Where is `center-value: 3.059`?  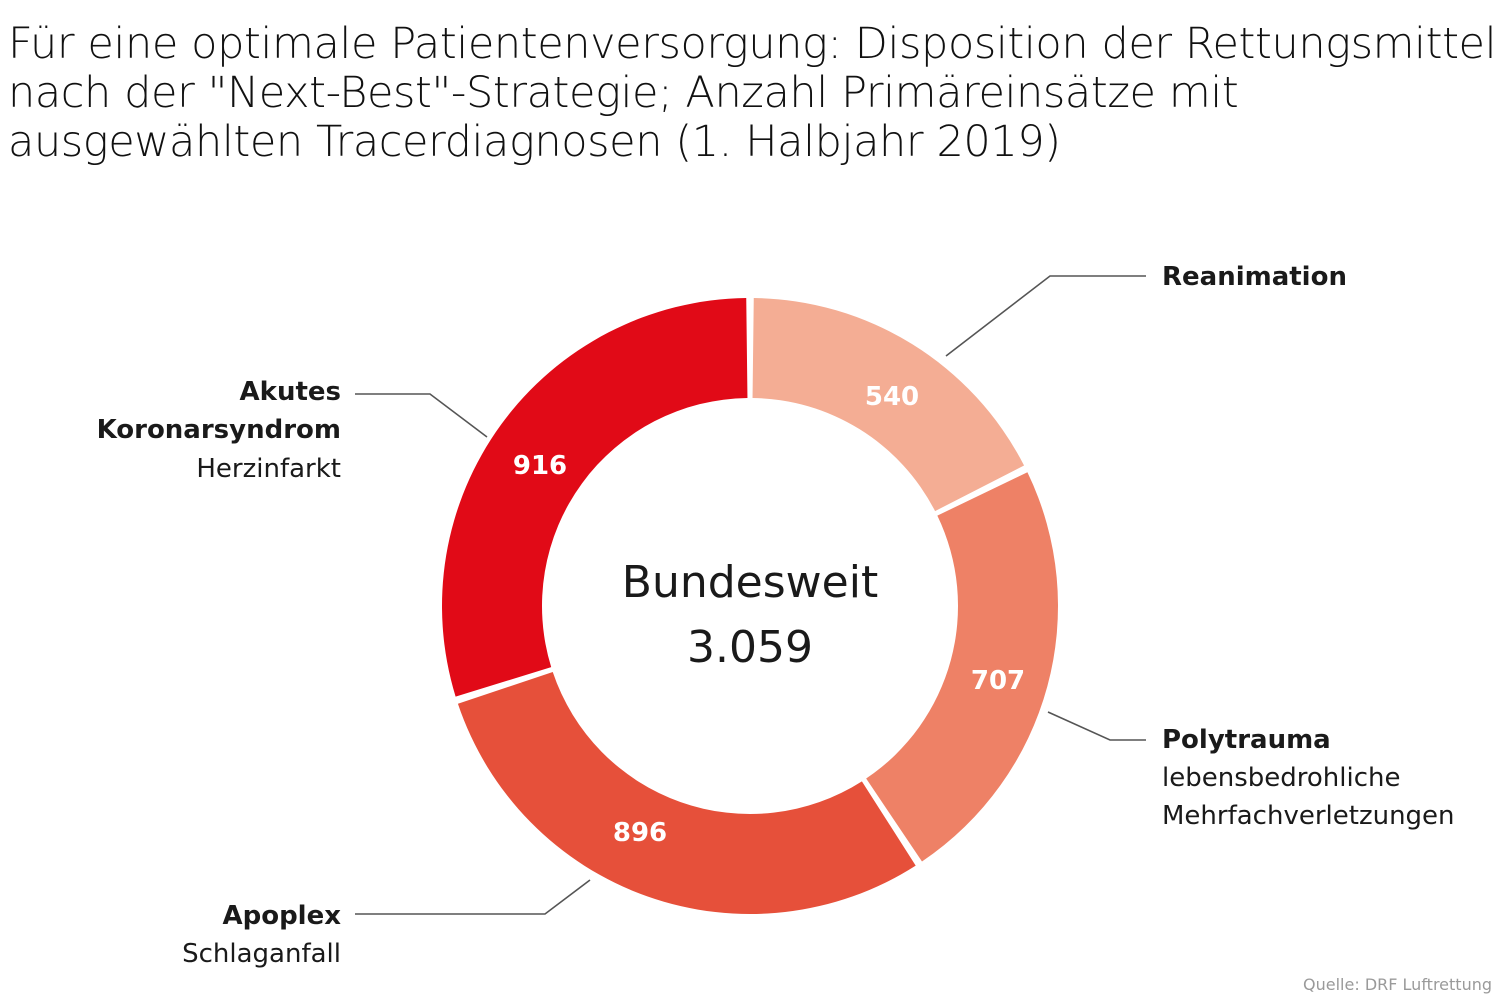
center-value: 3.059 is located at coordinates (750, 647).